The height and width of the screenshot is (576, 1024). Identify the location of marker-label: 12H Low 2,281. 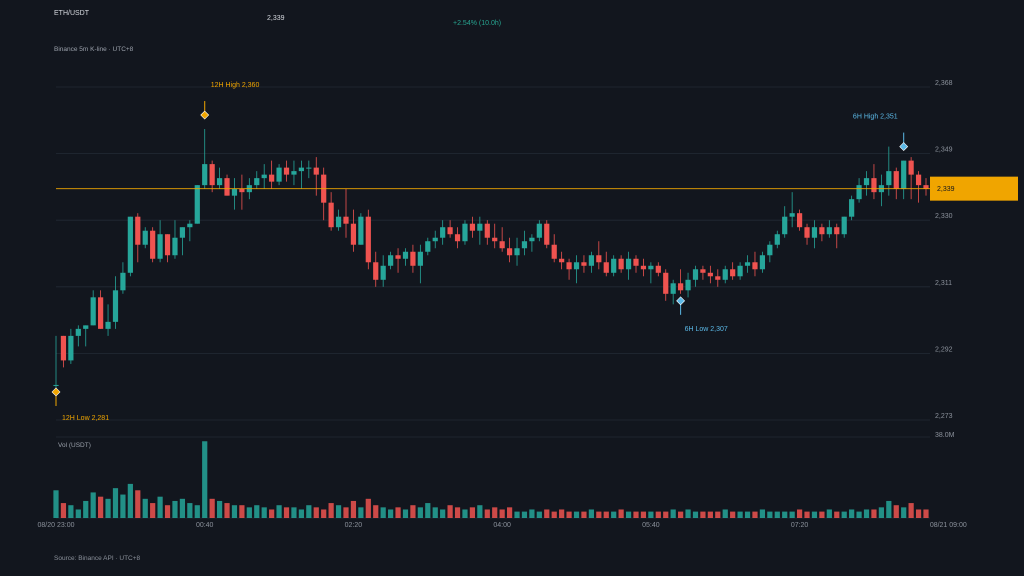
(85, 418).